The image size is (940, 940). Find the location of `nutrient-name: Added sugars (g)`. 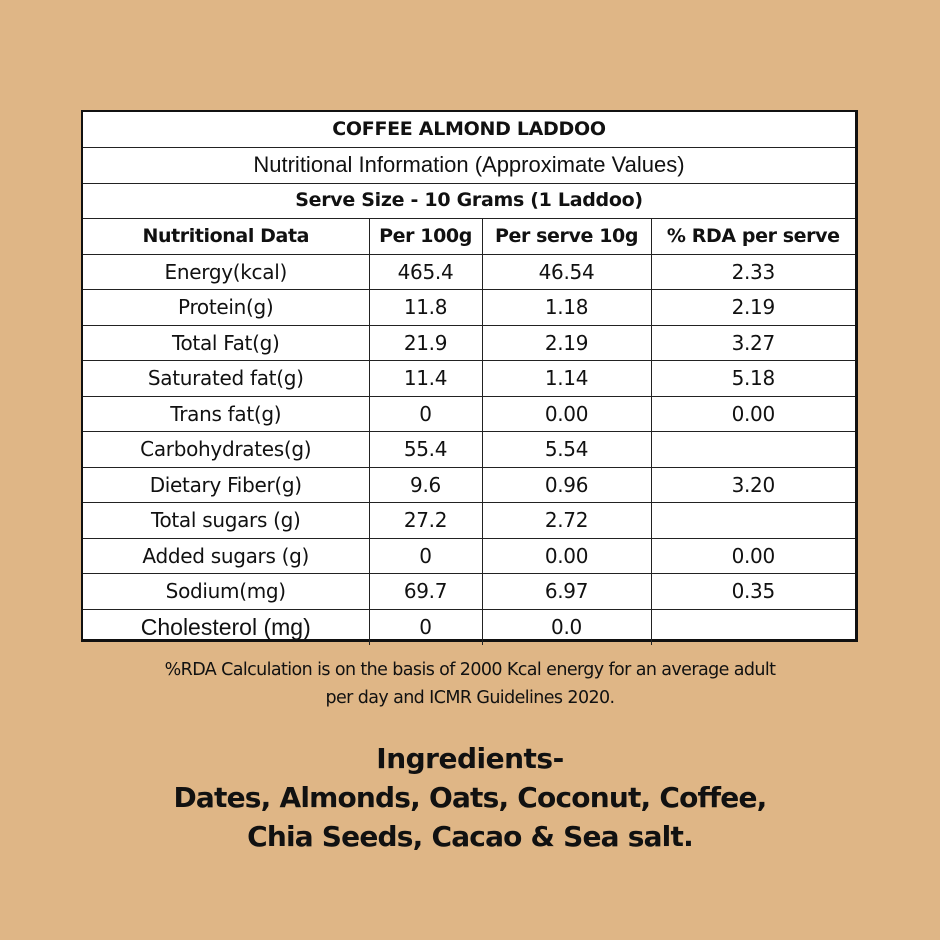

nutrient-name: Added sugars (g) is located at coordinates (226, 555).